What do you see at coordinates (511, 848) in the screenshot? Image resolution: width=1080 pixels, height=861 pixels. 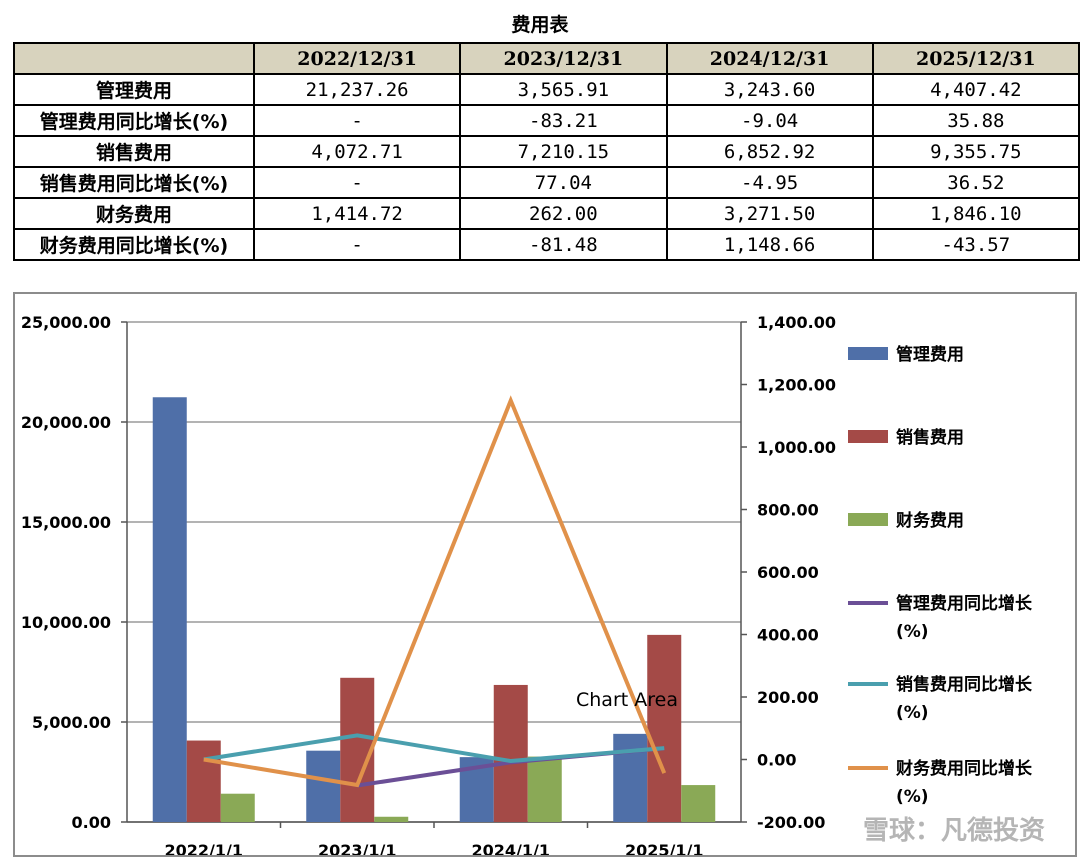 I see `x-tick-label: 2024/1/1` at bounding box center [511, 848].